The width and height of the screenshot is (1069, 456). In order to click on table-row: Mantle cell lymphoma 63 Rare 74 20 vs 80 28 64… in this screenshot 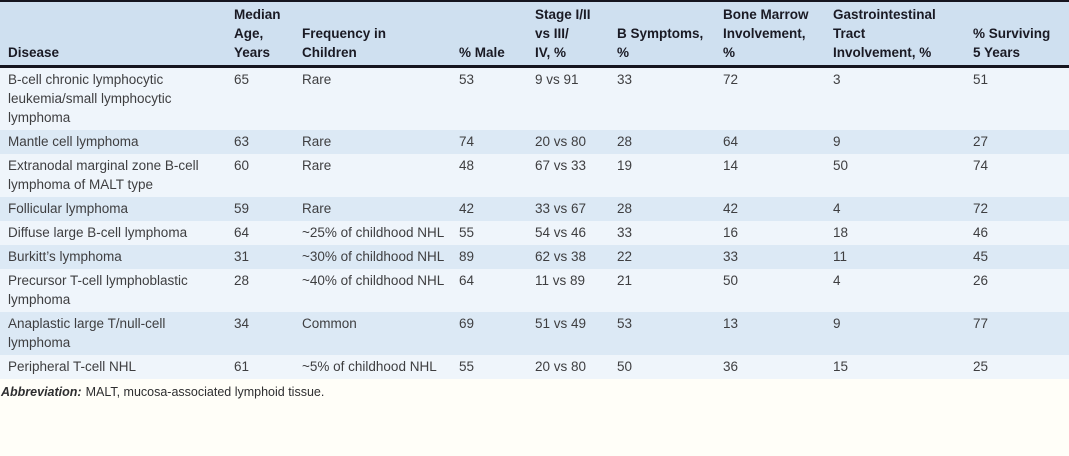, I will do `click(534, 142)`.